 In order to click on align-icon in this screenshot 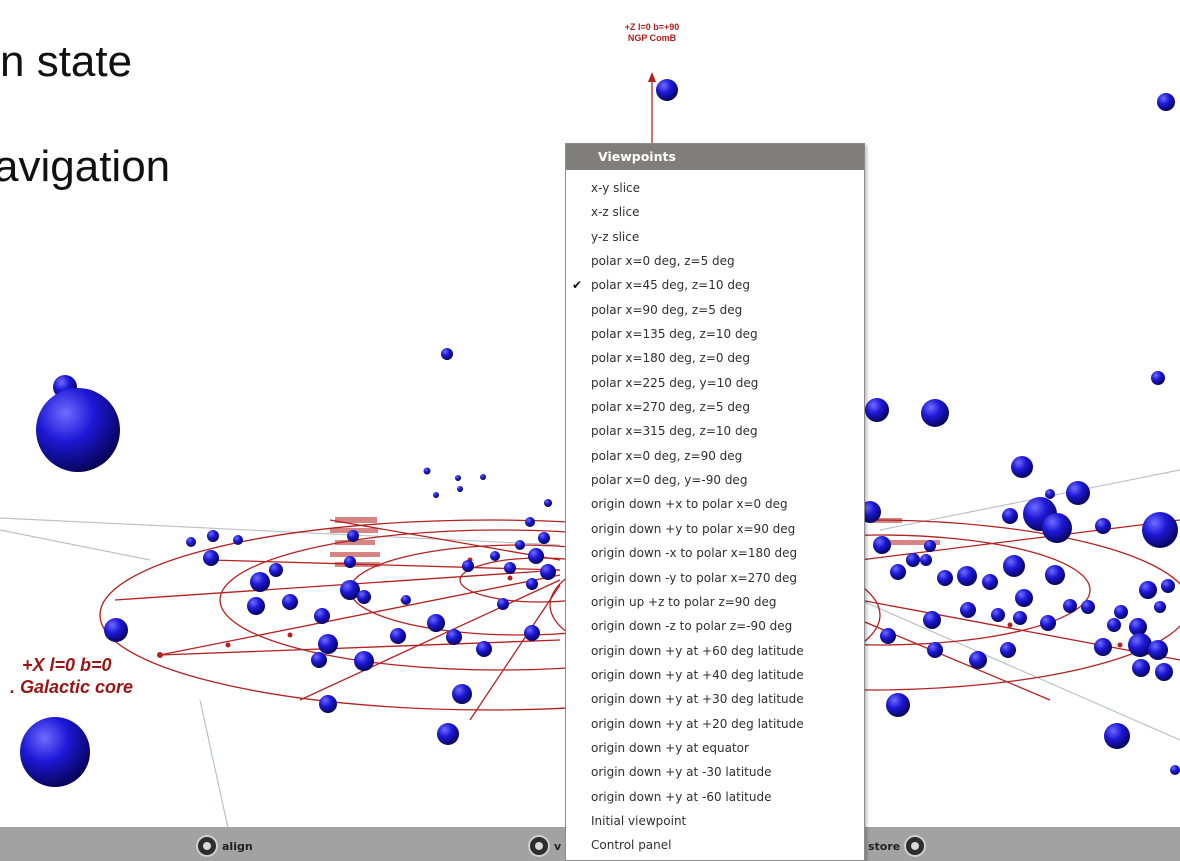, I will do `click(207, 846)`.